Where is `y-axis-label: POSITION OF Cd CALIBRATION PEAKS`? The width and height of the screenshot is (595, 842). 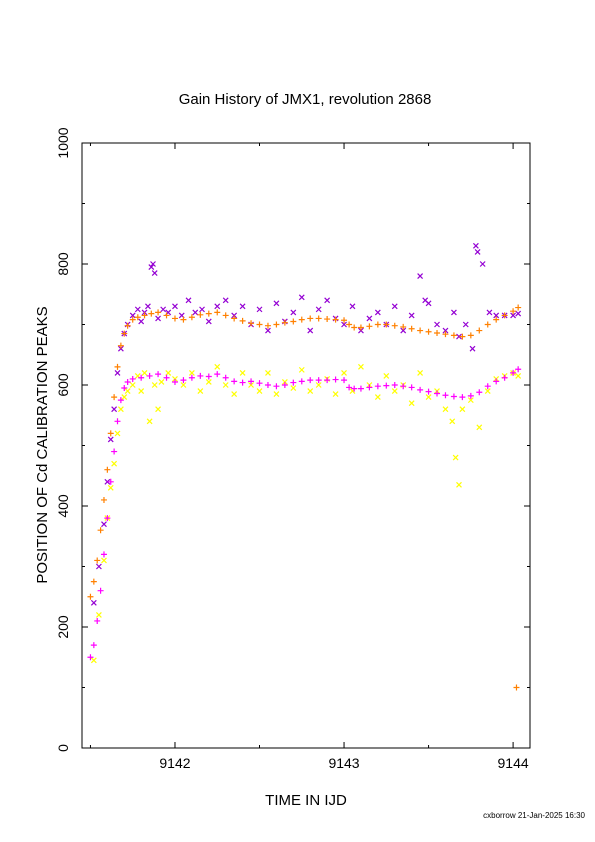 y-axis-label: POSITION OF Cd CALIBRATION PEAKS is located at coordinates (42, 444).